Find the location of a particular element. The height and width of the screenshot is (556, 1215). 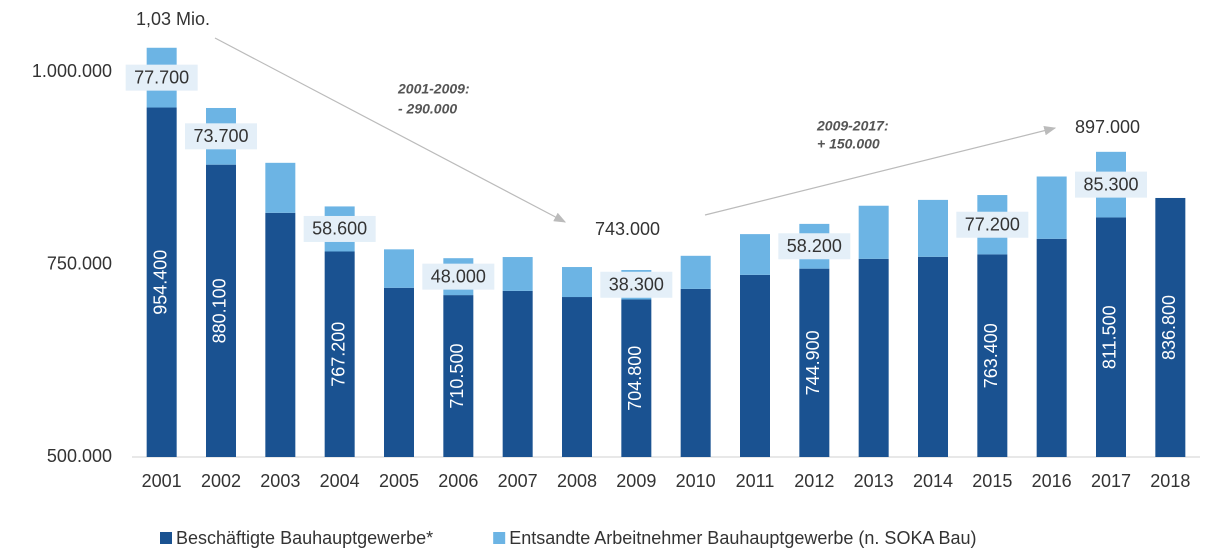

y-tick-label: 1.000.000 is located at coordinates (72, 71).